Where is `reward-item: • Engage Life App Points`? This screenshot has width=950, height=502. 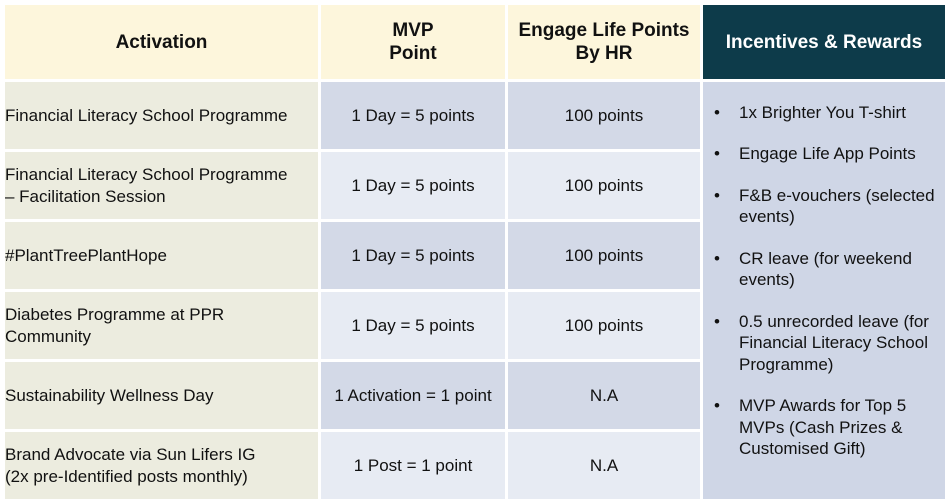 reward-item: • Engage Life App Points is located at coordinates (824, 154).